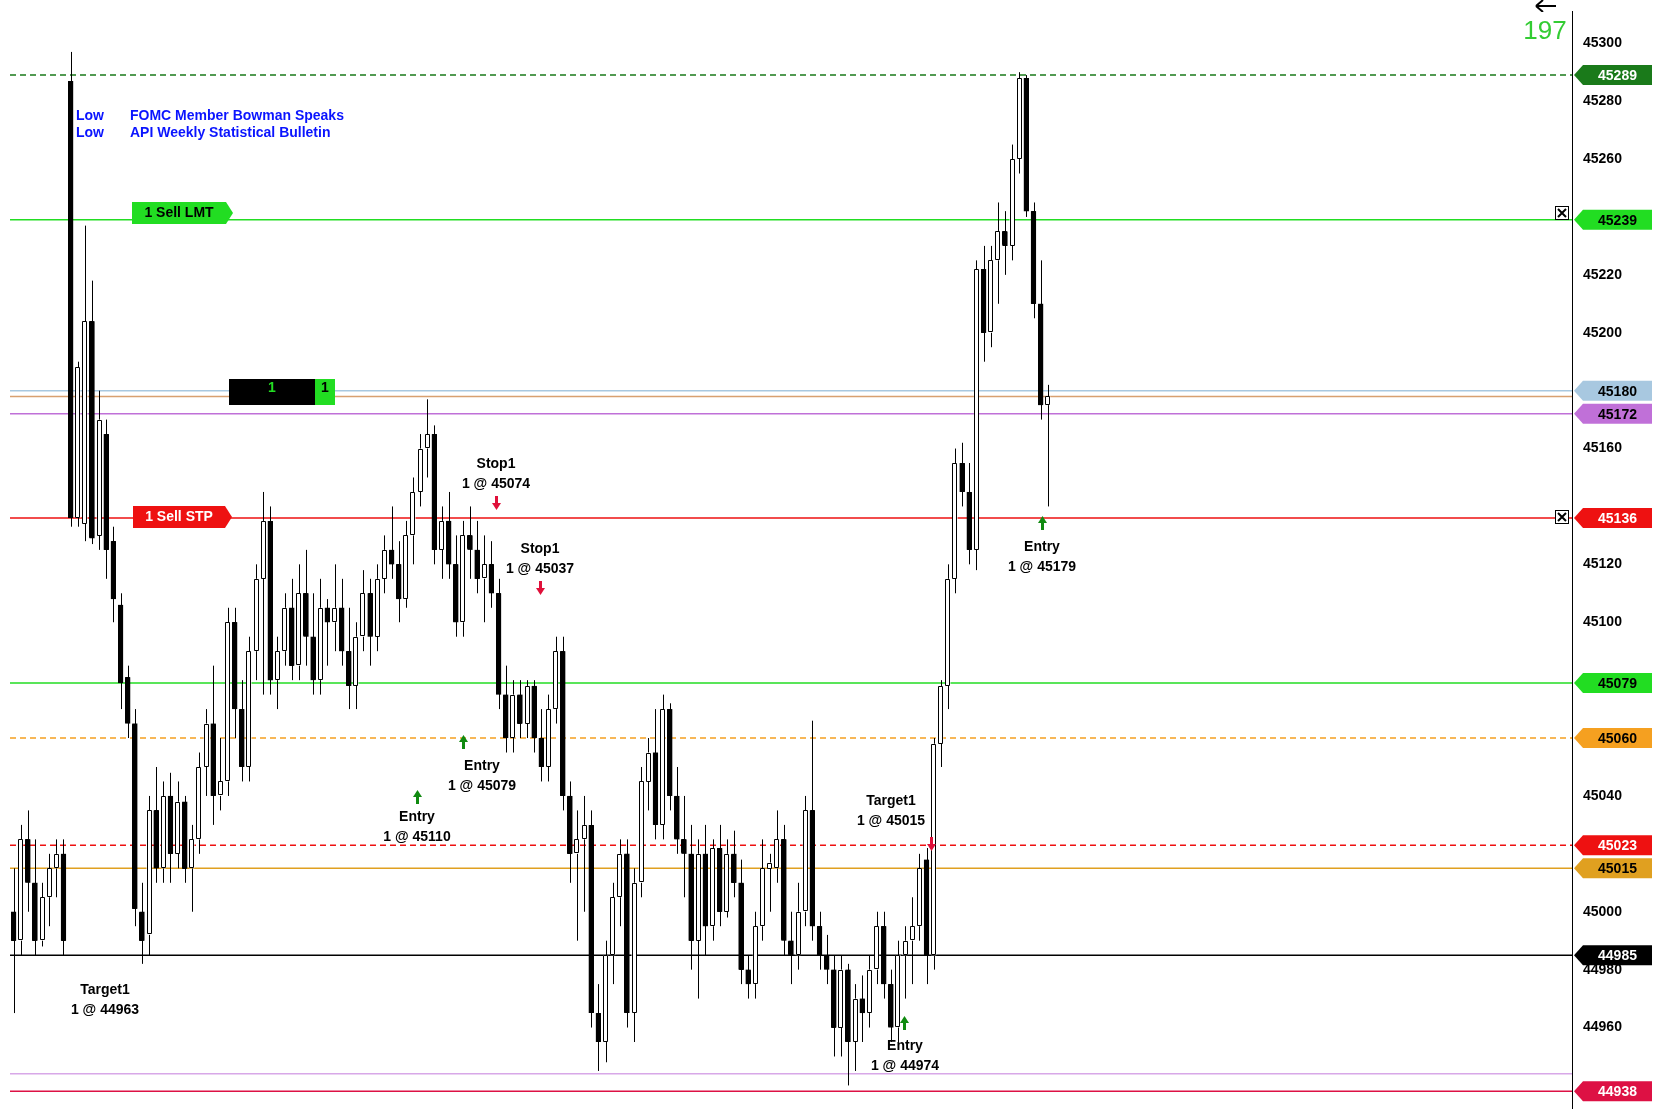 The image size is (1654, 1120). I want to click on ref-line-label: 45180, so click(1618, 390).